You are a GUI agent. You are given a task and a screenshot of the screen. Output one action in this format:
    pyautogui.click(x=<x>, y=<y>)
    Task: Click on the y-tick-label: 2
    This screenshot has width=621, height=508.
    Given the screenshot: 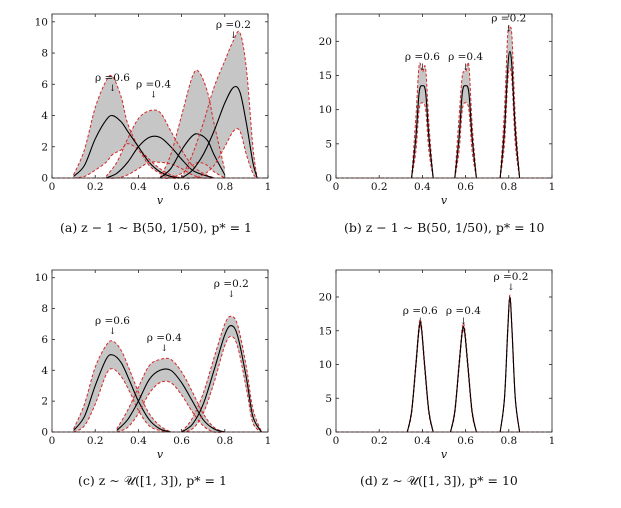 What is the action you would take?
    pyautogui.click(x=44, y=147)
    